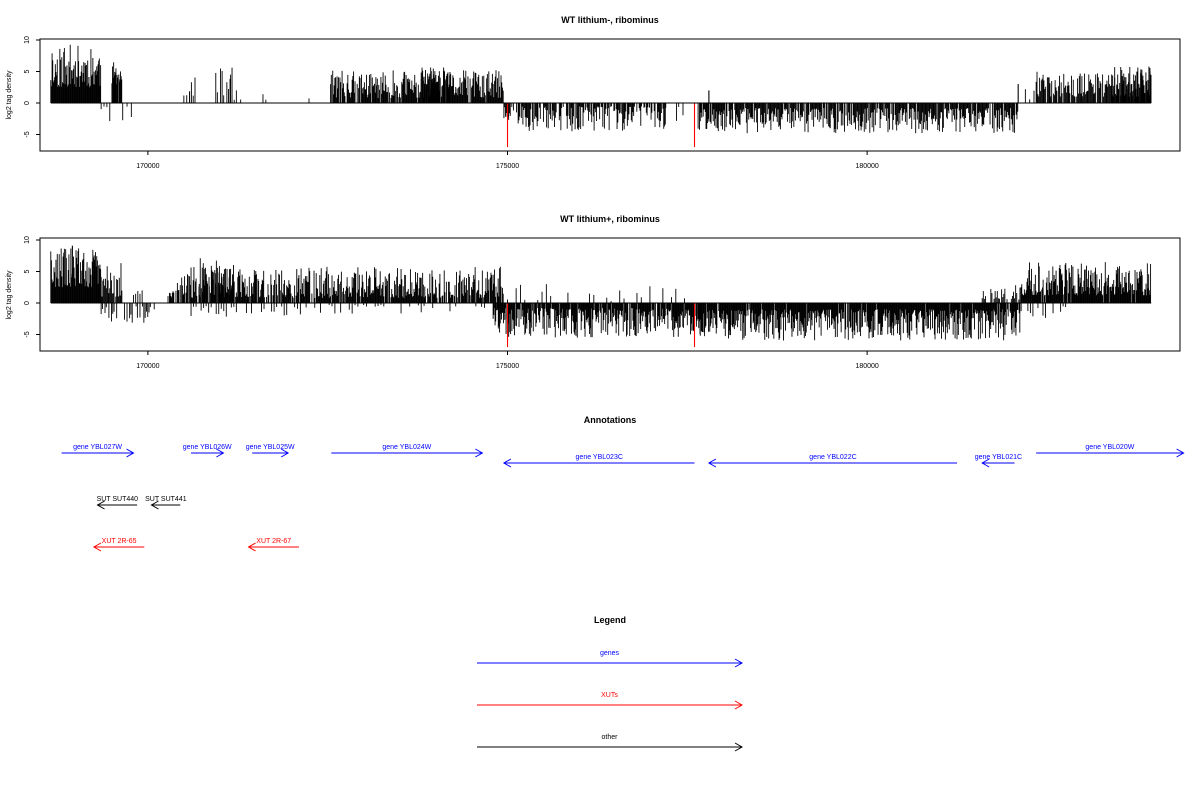  Describe the element at coordinates (273, 541) in the screenshot. I see `feature-label: XUT 2R-67` at that location.